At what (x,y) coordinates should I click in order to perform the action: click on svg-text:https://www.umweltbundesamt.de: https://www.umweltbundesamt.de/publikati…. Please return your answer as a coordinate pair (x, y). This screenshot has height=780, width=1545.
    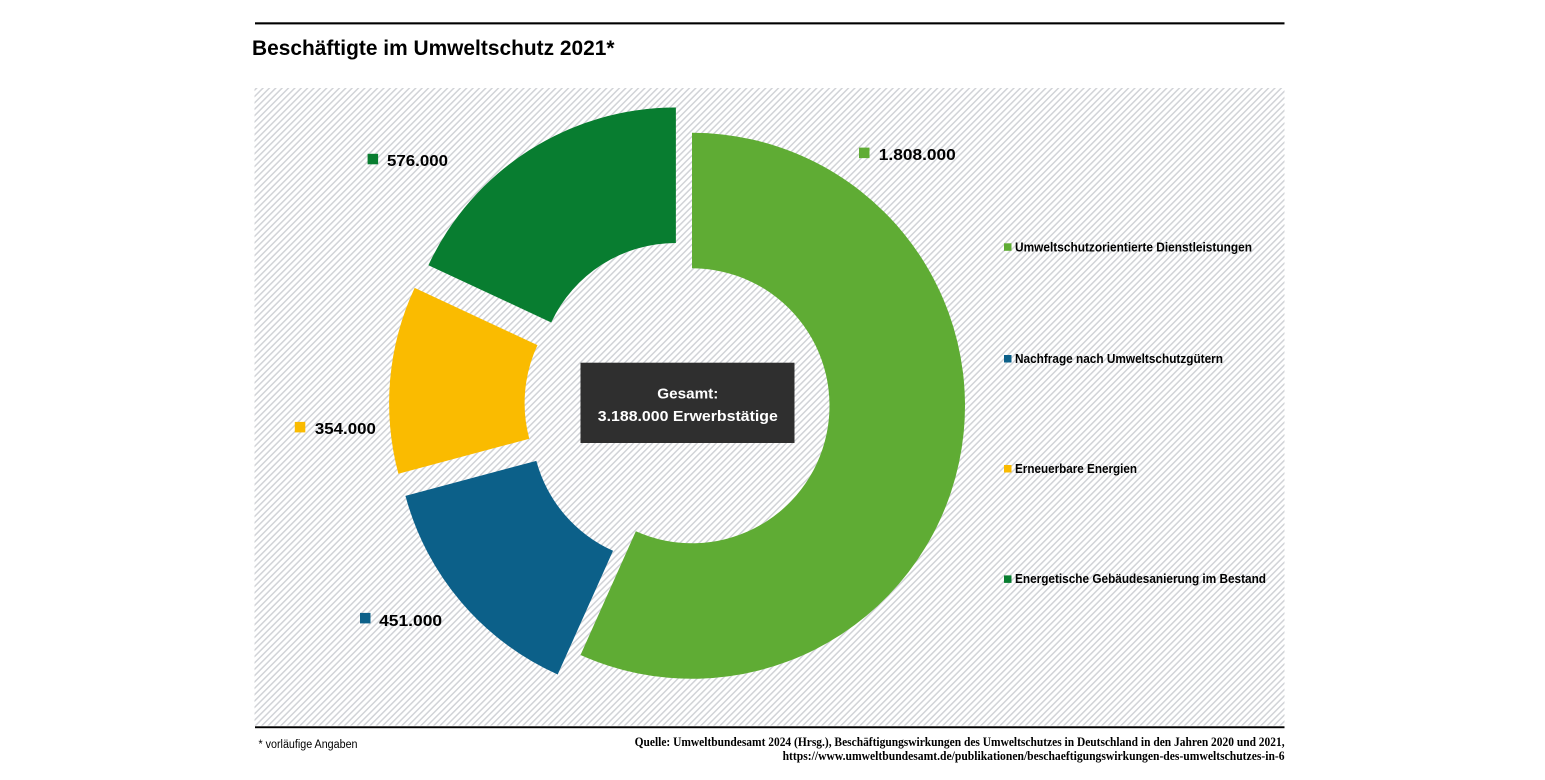
    Looking at the image, I should click on (1034, 756).